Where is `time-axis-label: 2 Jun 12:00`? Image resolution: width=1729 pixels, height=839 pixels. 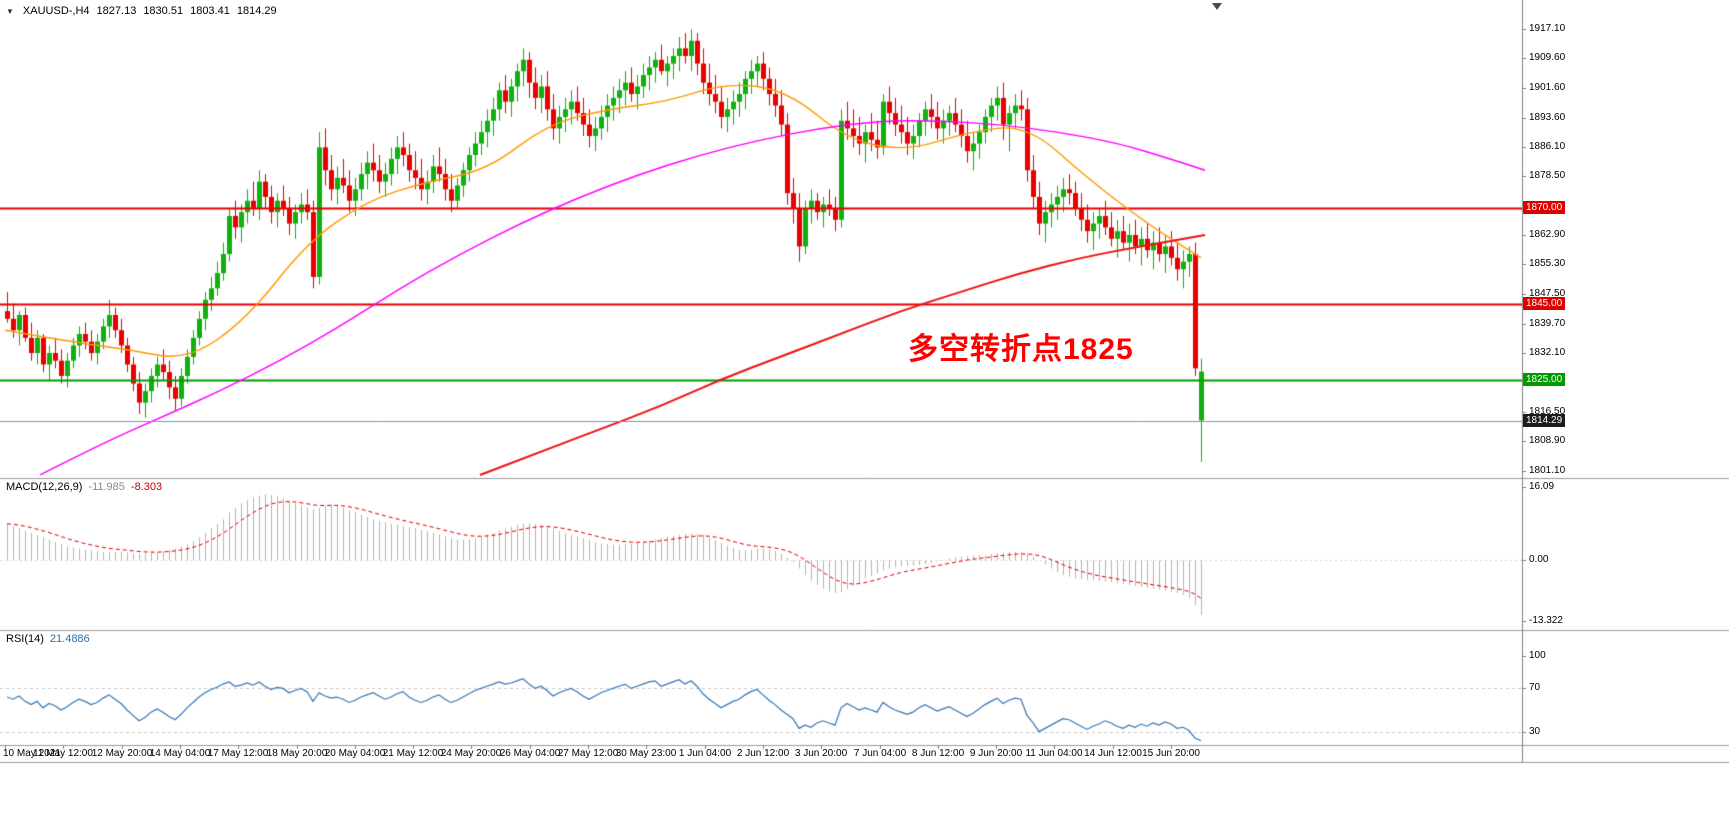 time-axis-label: 2 Jun 12:00 is located at coordinates (763, 753).